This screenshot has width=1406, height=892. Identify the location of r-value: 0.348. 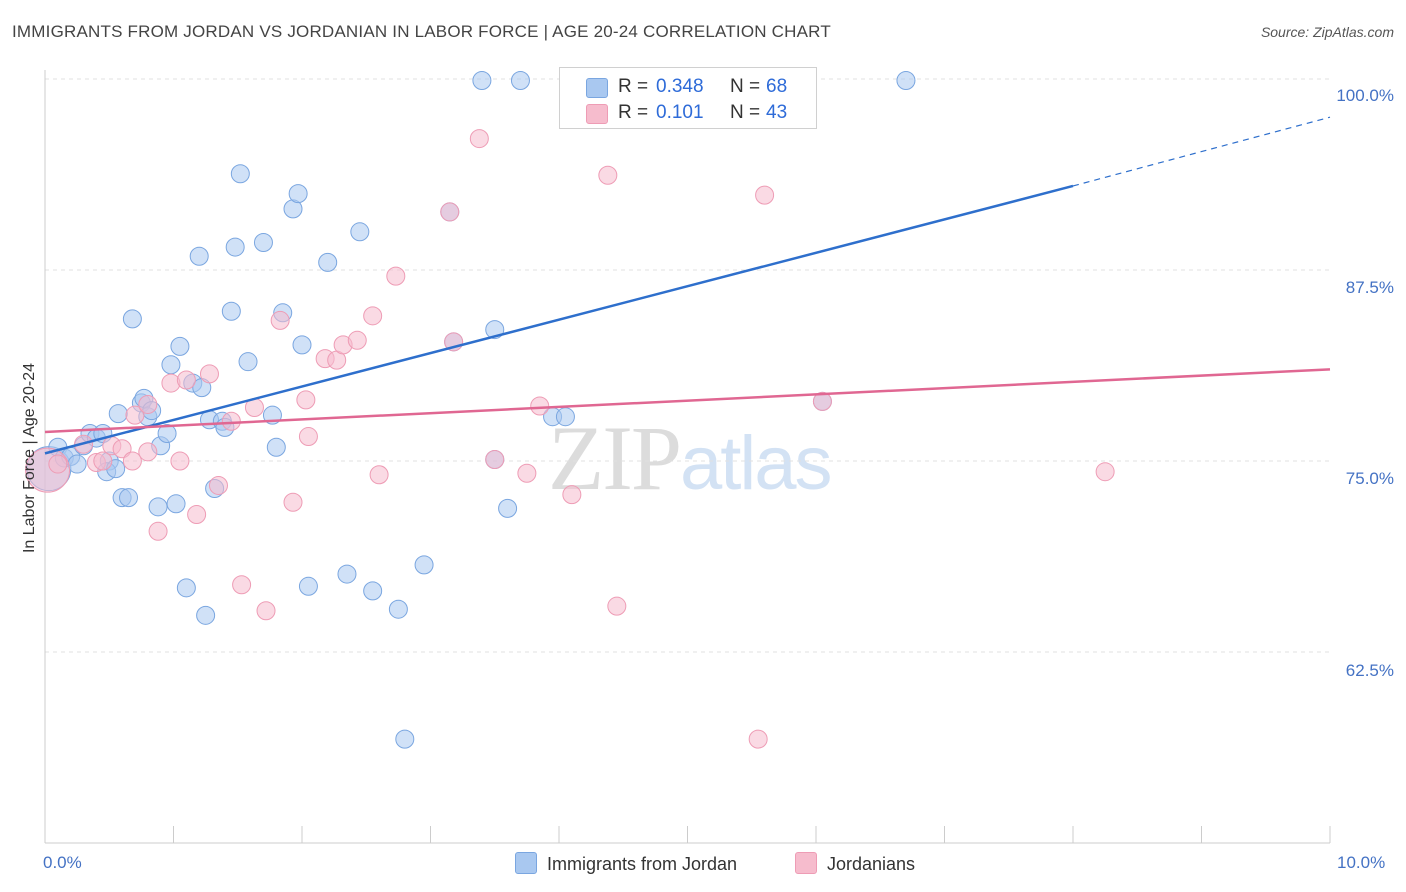
(680, 86).